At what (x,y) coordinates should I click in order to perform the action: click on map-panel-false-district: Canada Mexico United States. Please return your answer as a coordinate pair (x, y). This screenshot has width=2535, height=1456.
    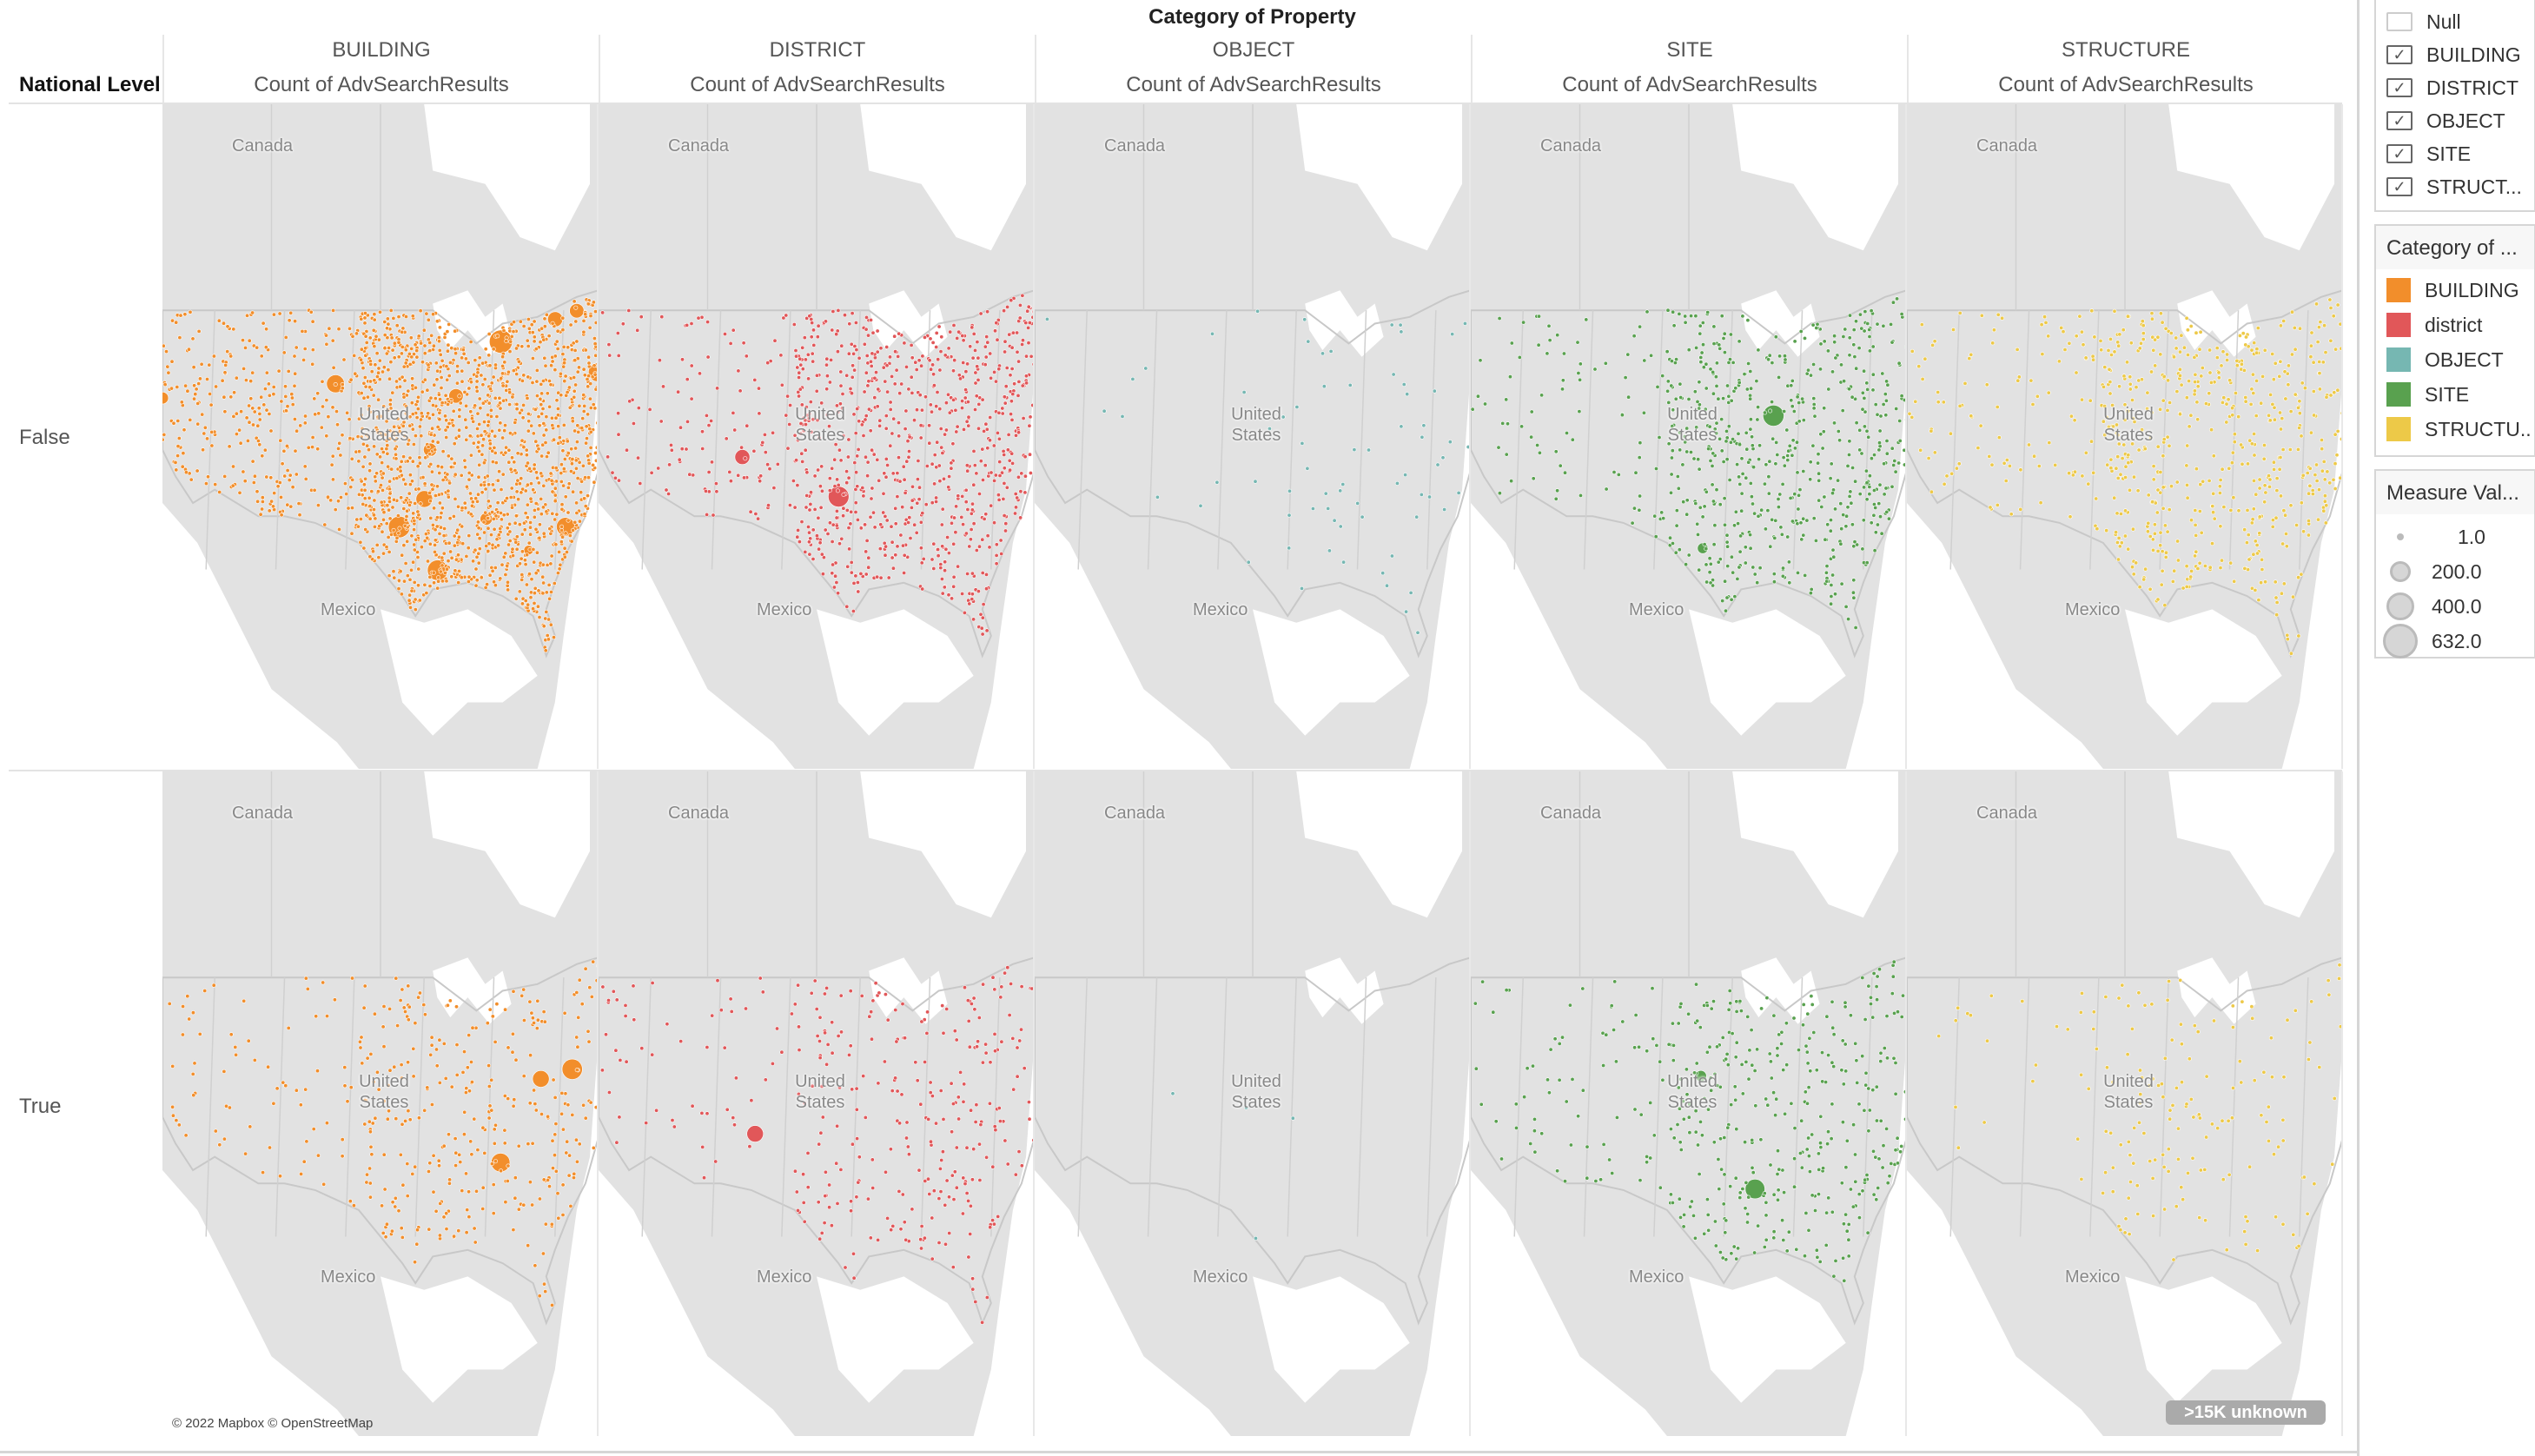
    Looking at the image, I should click on (817, 436).